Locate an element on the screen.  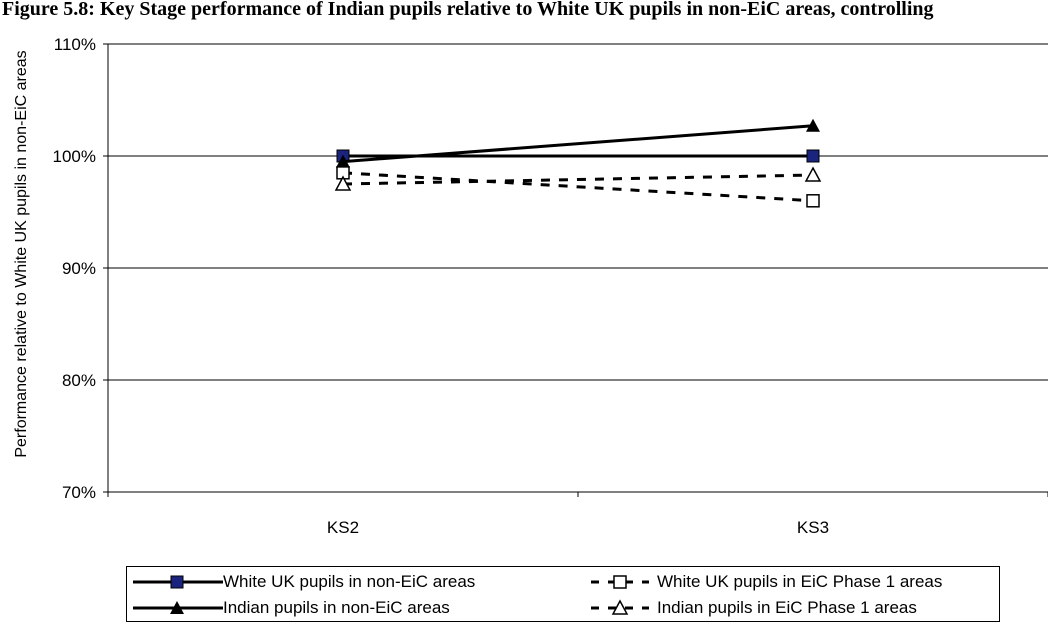
legend-item-indian-non-eic: Indian pupils in non-EiC areas is located at coordinates (291, 608).